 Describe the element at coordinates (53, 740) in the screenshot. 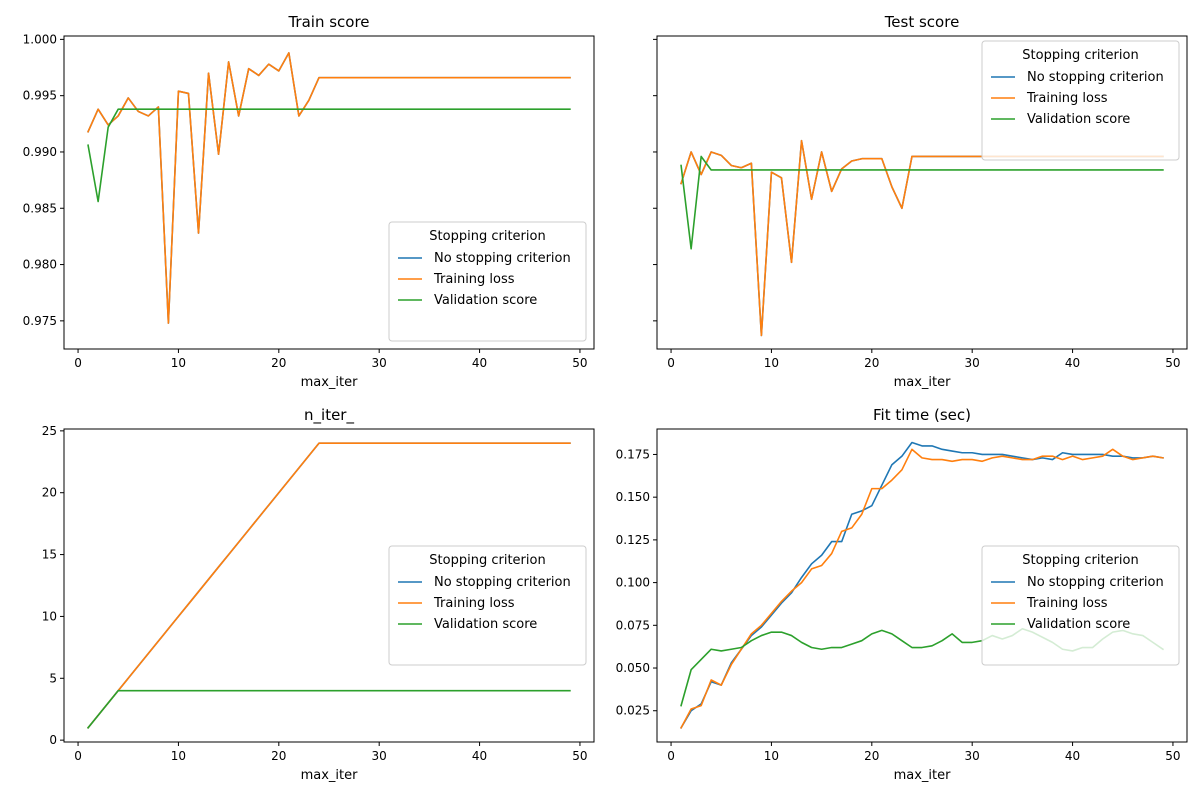

I see `y-tick-label: 0` at that location.